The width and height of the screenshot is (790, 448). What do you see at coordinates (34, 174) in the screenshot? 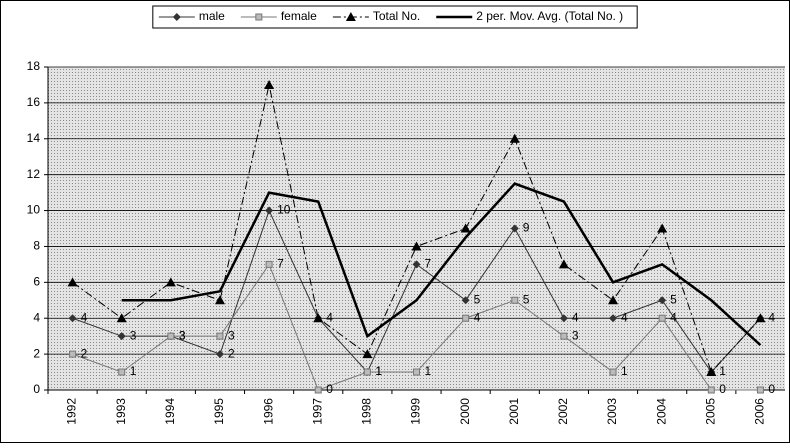
I see `y-tick-label: 12` at bounding box center [34, 174].